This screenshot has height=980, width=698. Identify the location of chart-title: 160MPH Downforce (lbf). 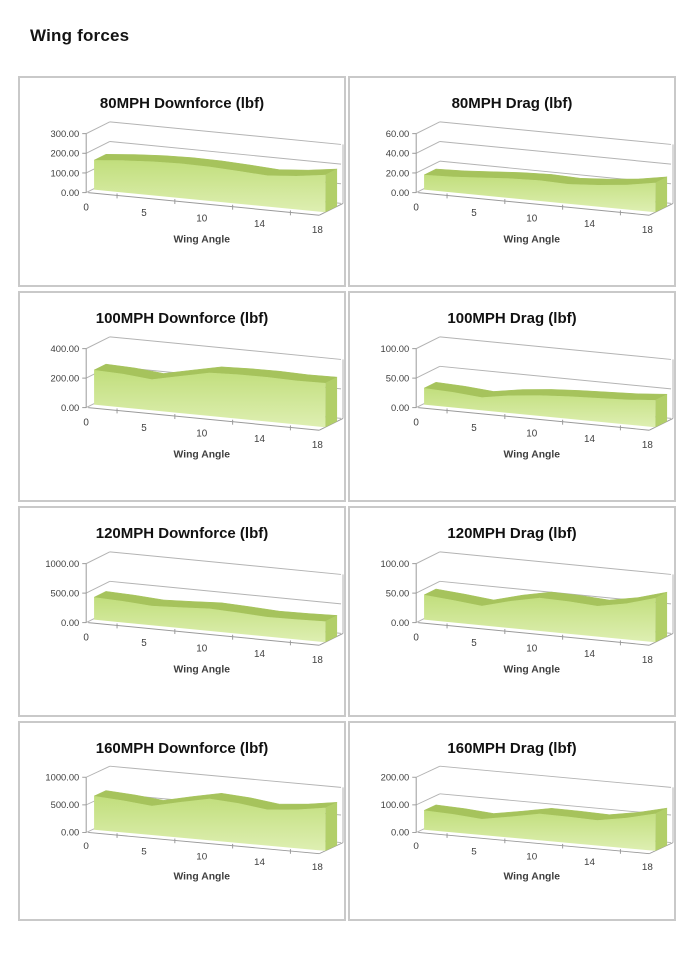
(182, 748).